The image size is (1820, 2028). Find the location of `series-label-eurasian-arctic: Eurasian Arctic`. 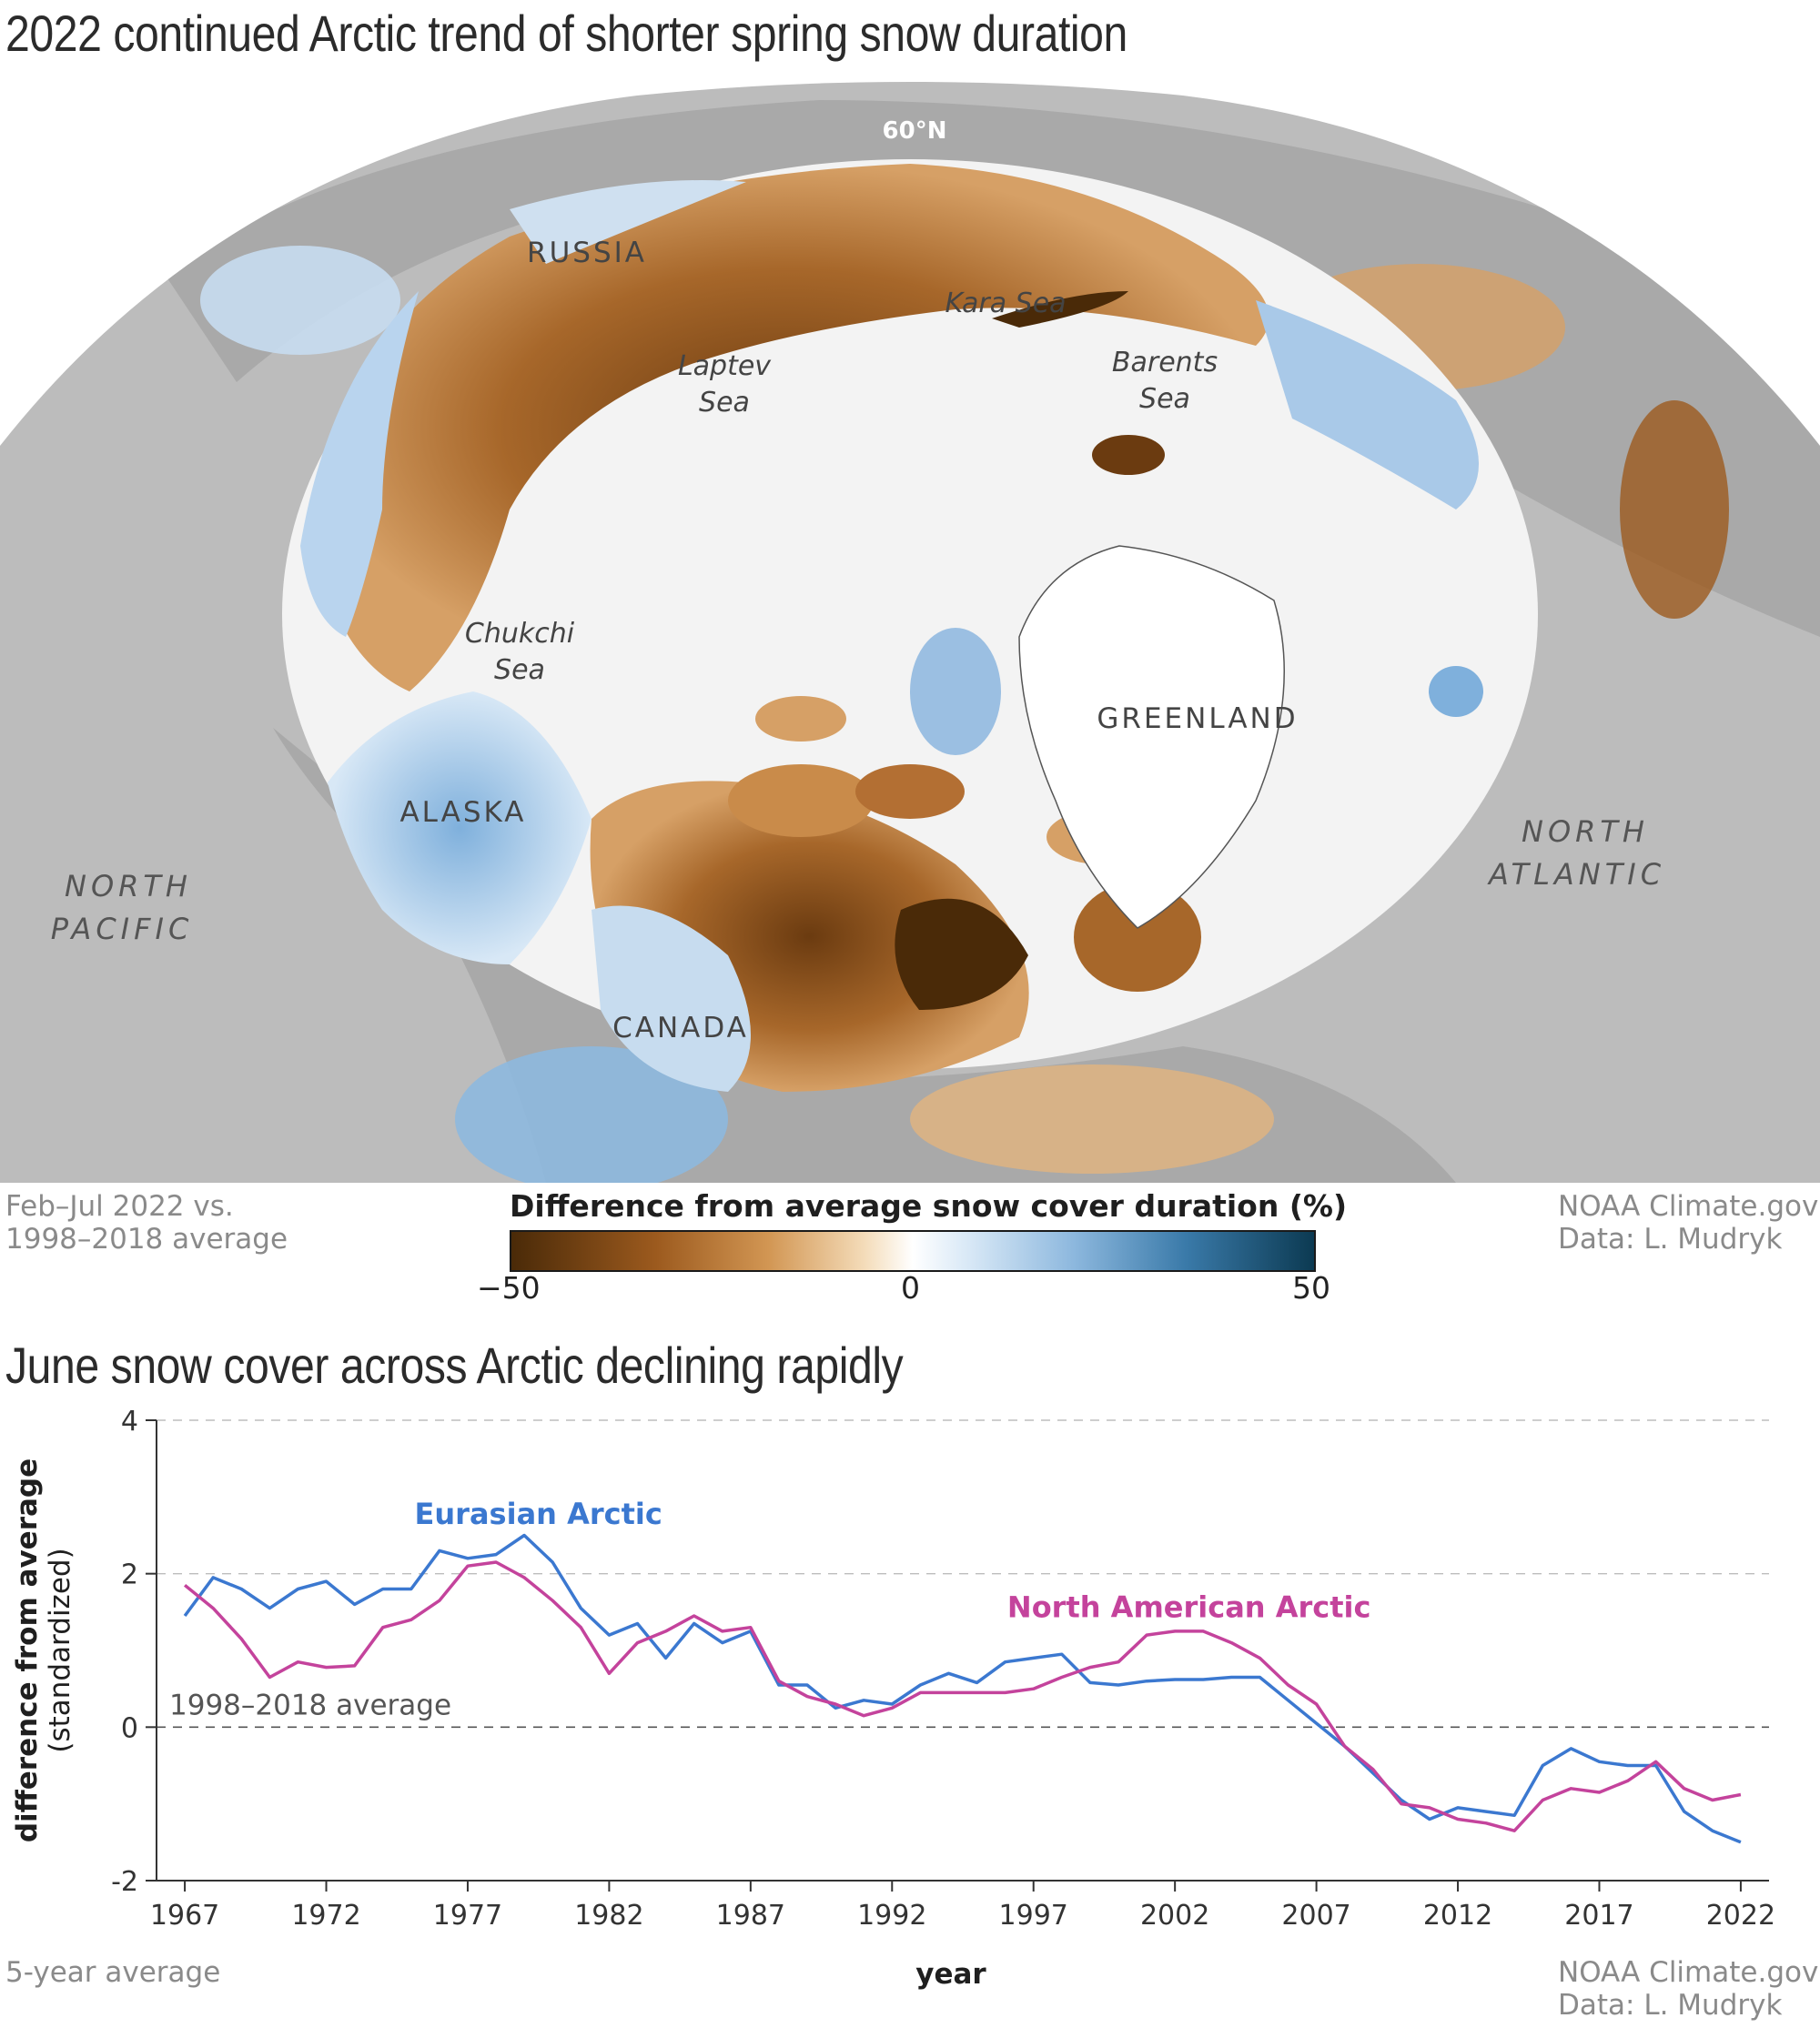

series-label-eurasian-arctic: Eurasian Arctic is located at coordinates (538, 1514).